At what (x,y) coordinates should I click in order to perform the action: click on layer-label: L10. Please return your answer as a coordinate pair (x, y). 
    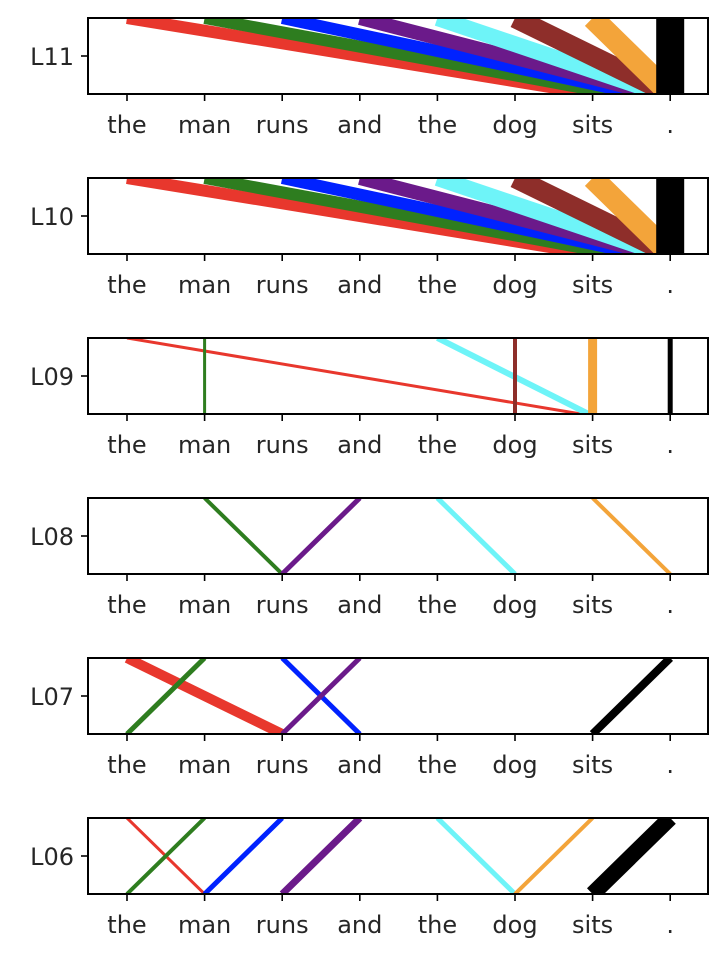
    Looking at the image, I should click on (52, 217).